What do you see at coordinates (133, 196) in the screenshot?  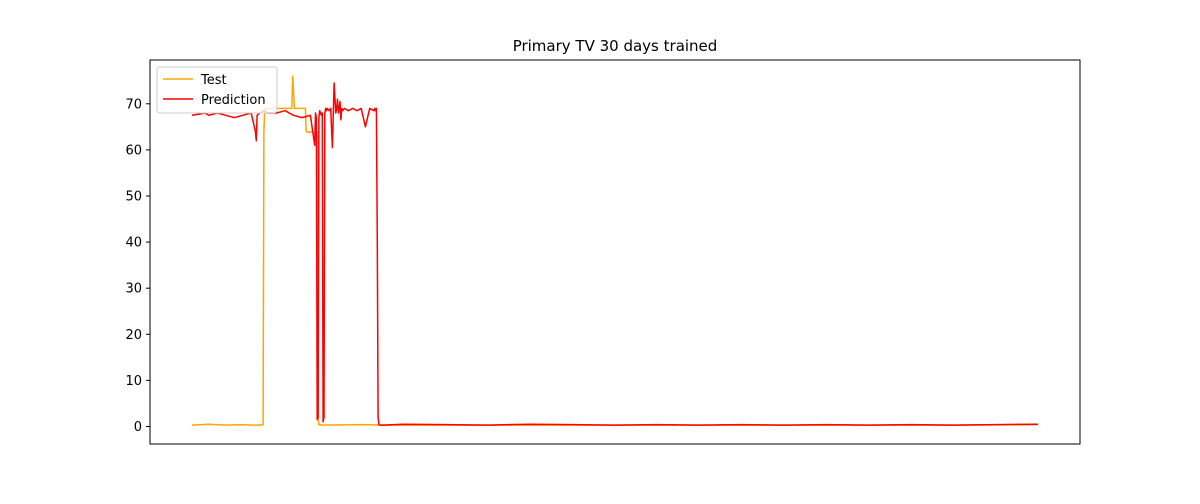 I see `y-tick-label: 50` at bounding box center [133, 196].